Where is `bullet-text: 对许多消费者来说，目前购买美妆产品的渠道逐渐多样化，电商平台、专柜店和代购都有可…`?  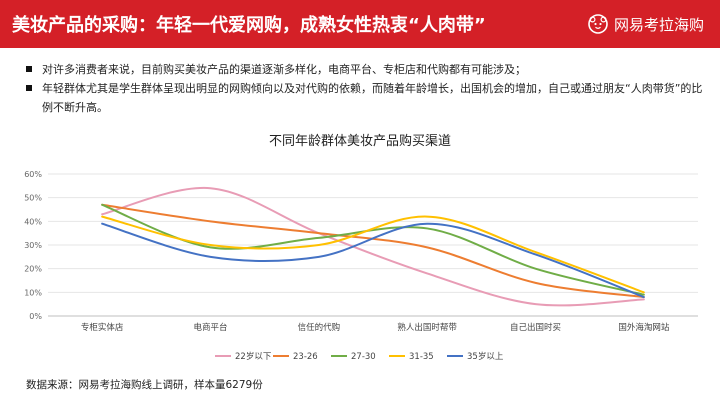
bullet-text: 对许多消费者来说，目前购买美妆产品的渠道逐渐多样化，电商平台、专柜店和代购都有可… is located at coordinates (284, 69).